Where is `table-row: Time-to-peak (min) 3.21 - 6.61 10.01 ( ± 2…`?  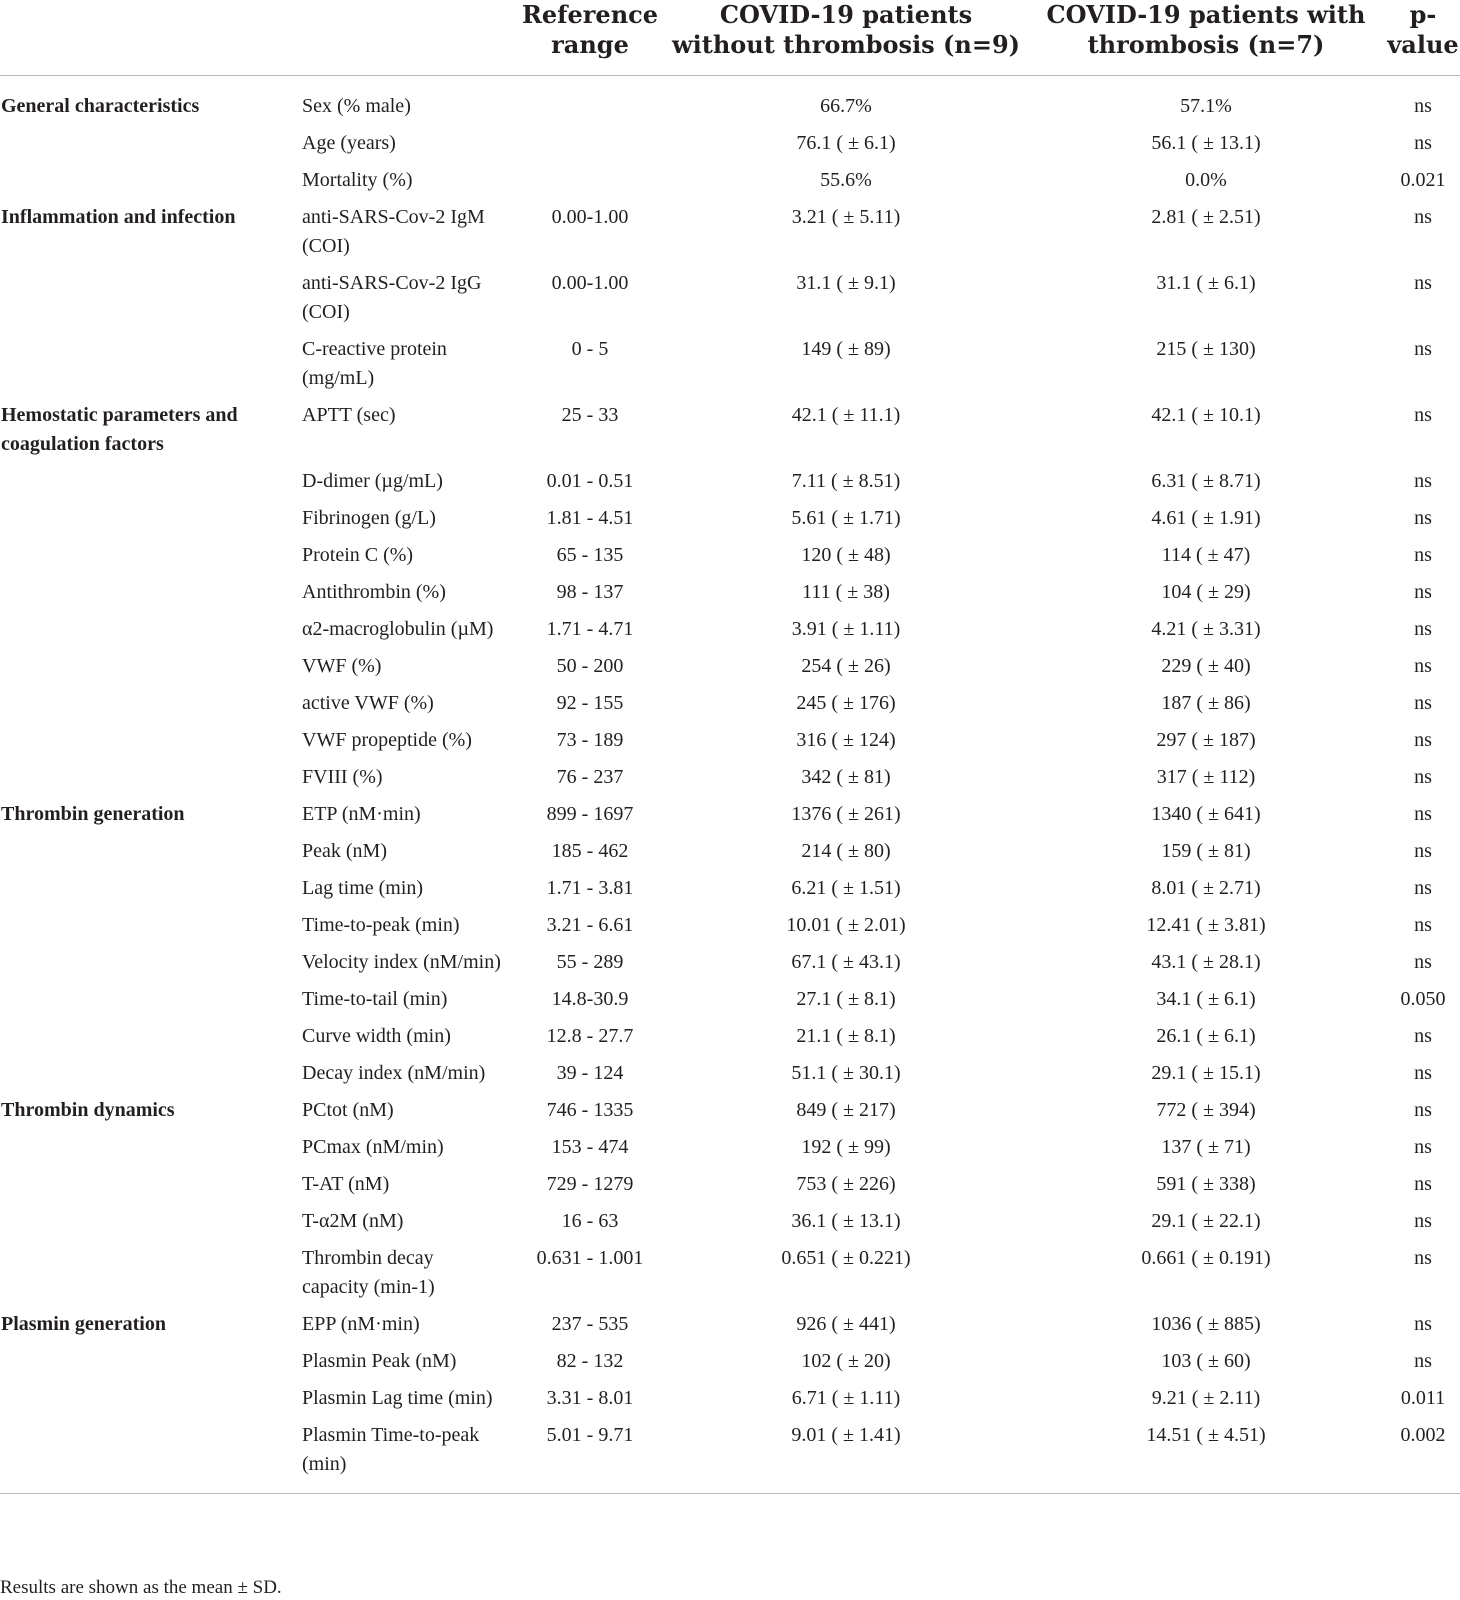 table-row: Time-to-peak (min) 3.21 - 6.61 10.01 ( ± 2… is located at coordinates (730, 925).